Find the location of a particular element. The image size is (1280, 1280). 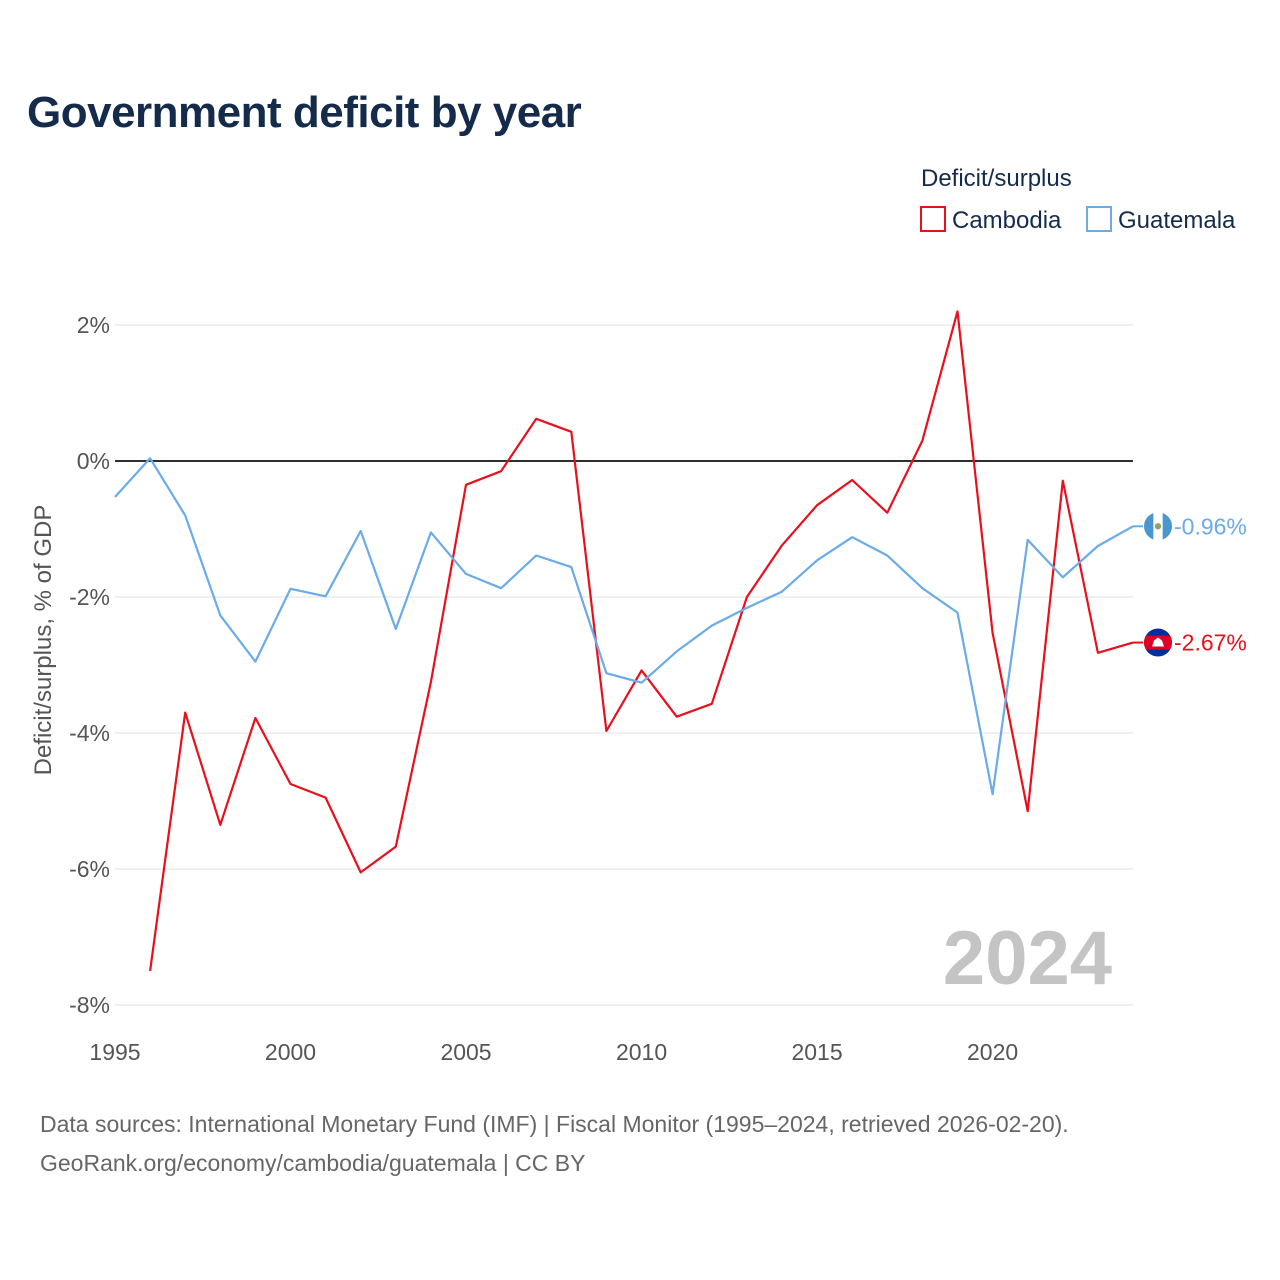

x-tick-label: 1995 is located at coordinates (114, 1052).